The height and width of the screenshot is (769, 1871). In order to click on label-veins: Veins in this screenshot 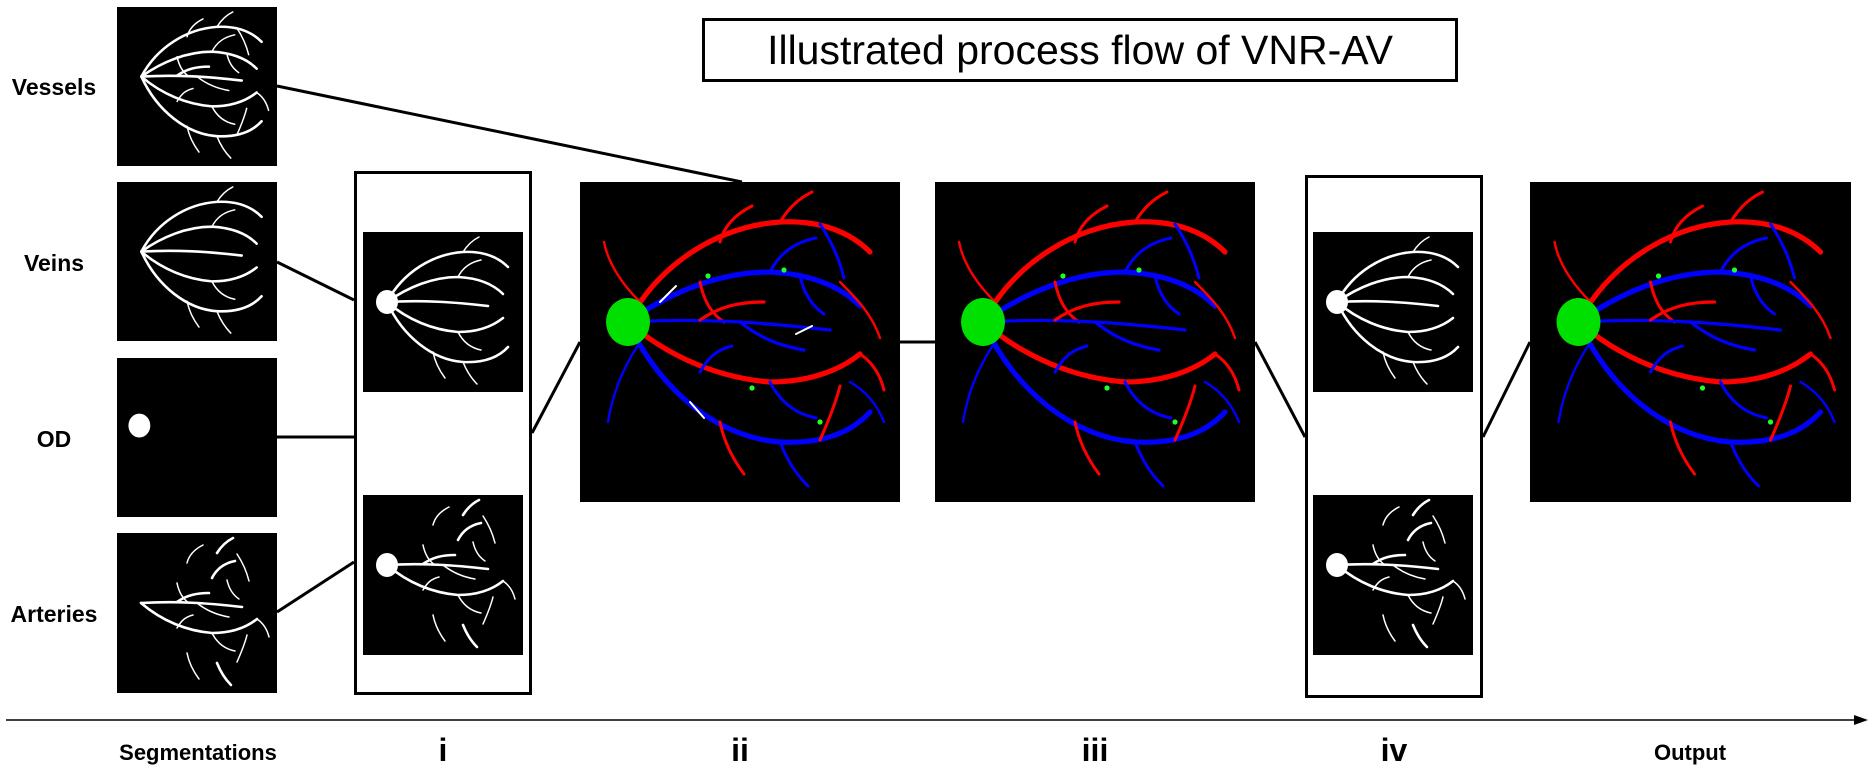, I will do `click(54, 263)`.